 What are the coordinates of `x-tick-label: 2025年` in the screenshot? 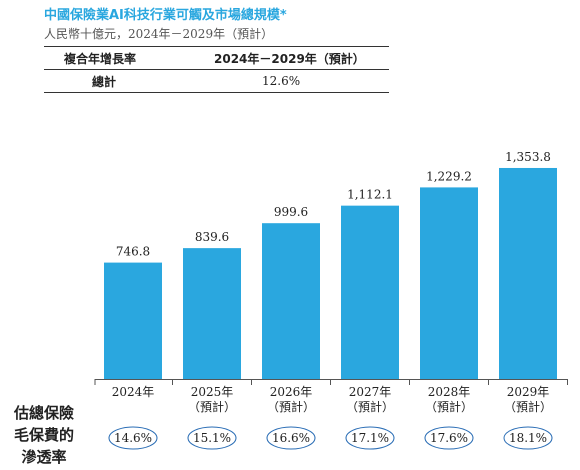 It's located at (212, 392).